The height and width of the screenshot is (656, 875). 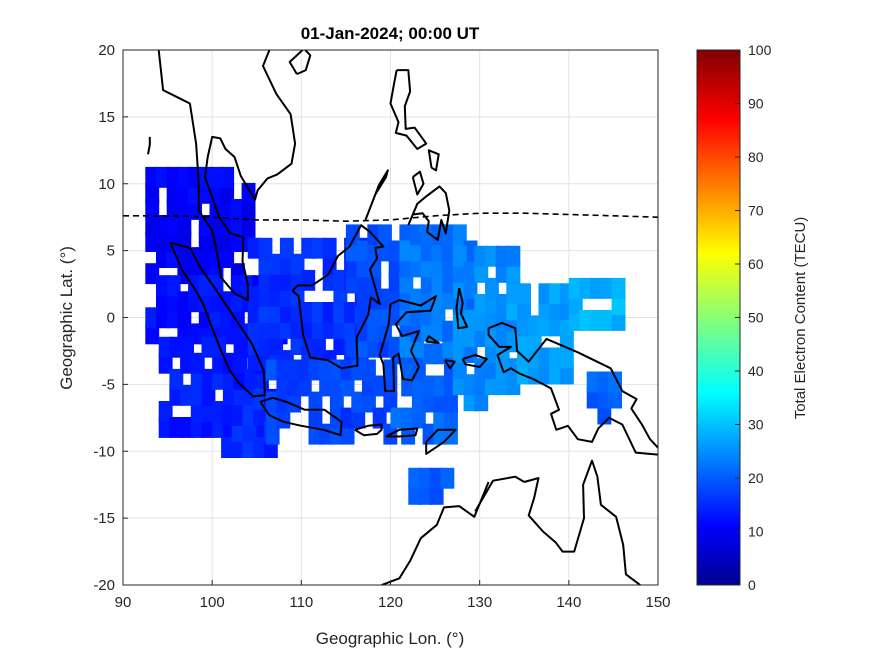 I want to click on y-tick-label: -15, so click(x=104, y=518).